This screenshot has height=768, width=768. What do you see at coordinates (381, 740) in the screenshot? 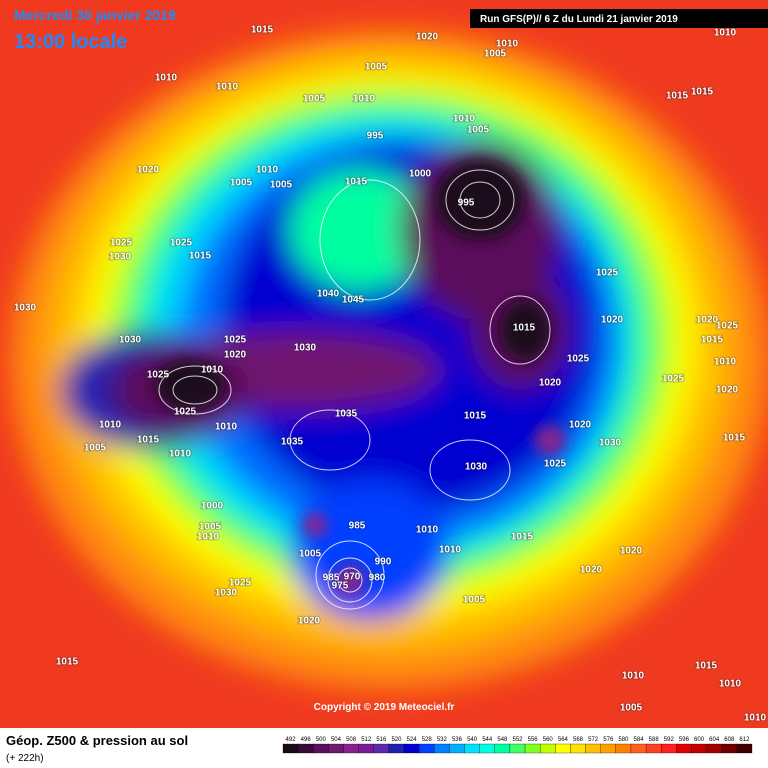
I see `legend-tick-label: 516` at bounding box center [381, 740].